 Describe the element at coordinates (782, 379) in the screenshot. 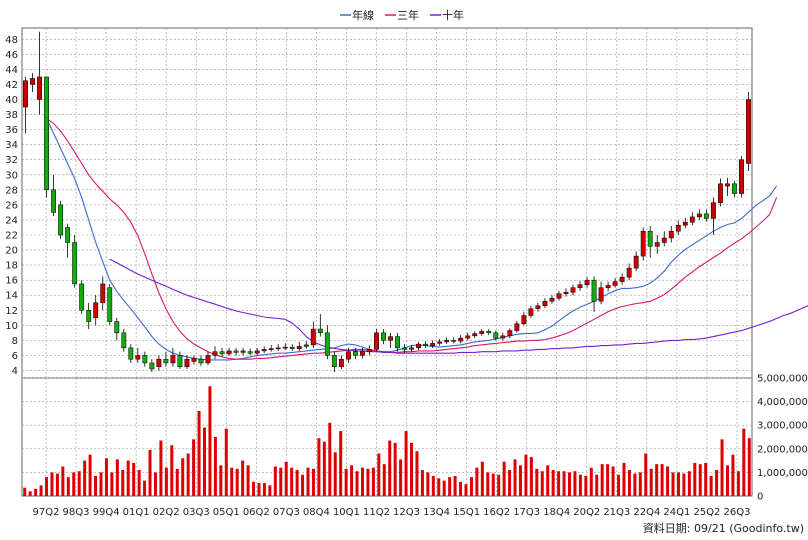

I see `volume-tick-label: 5,000,000` at that location.